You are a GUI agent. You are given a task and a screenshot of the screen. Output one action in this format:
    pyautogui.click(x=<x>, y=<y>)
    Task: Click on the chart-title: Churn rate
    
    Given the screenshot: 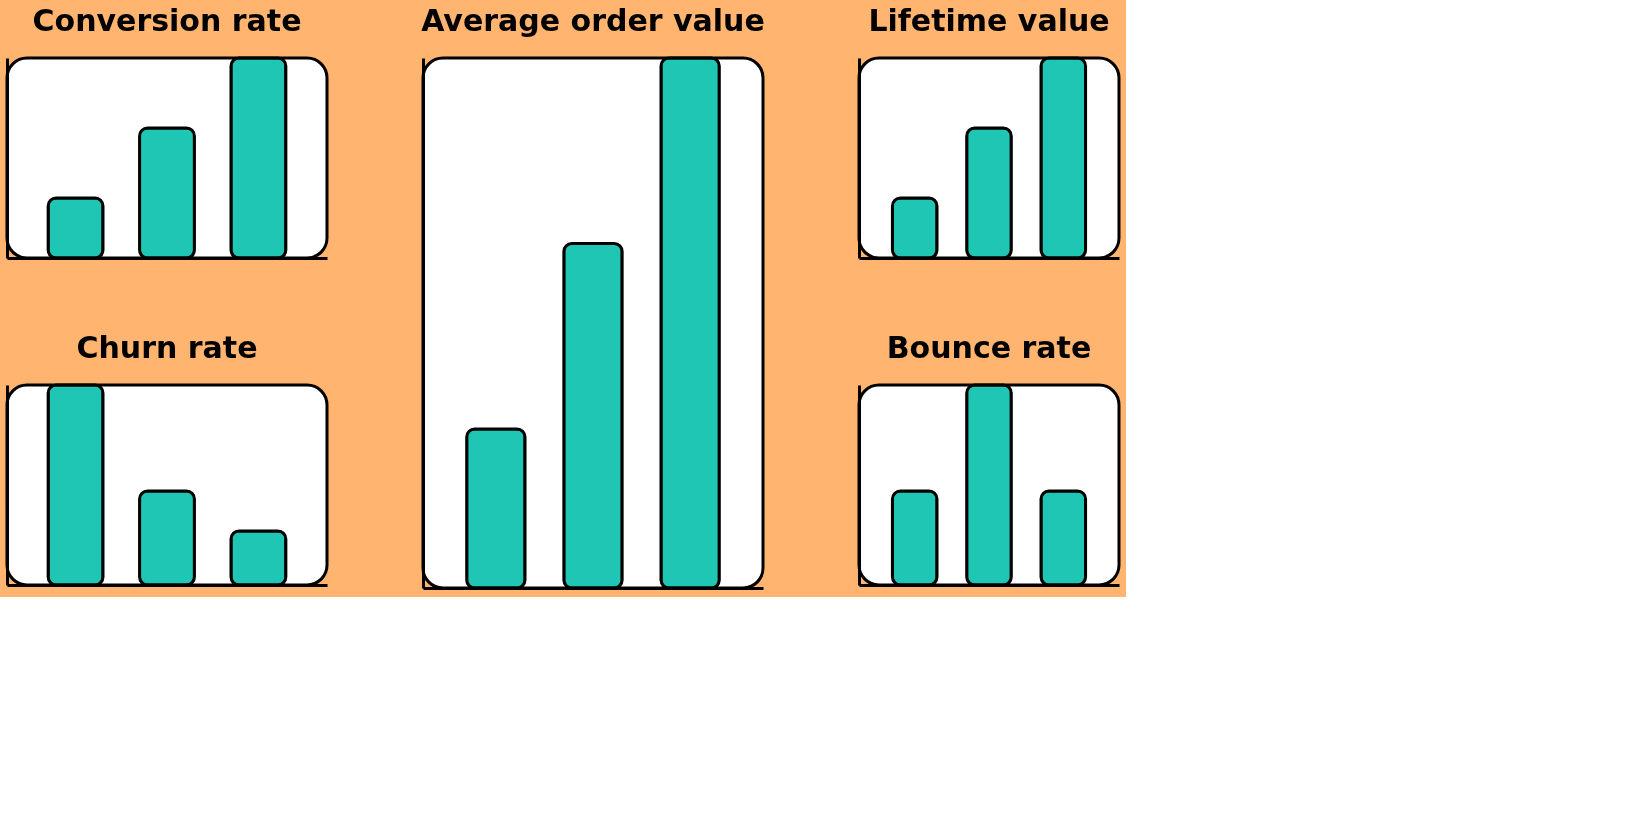 What is the action you would take?
    pyautogui.click(x=167, y=347)
    